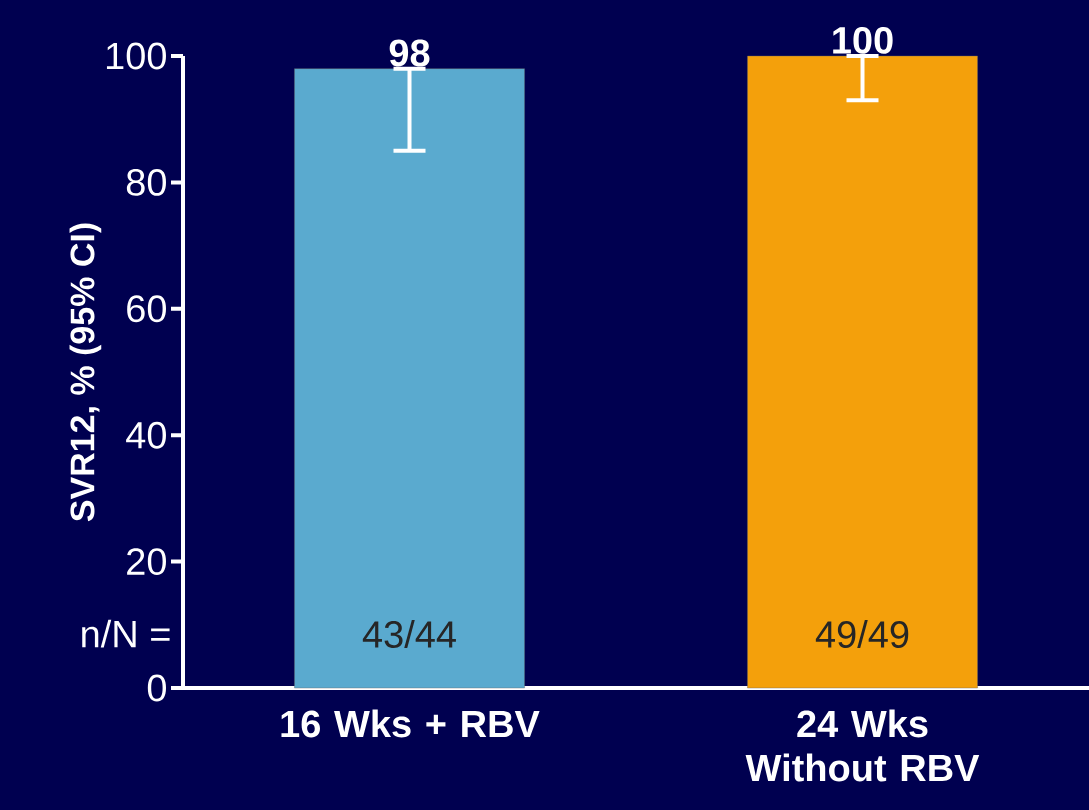 The height and width of the screenshot is (810, 1089). What do you see at coordinates (126, 633) in the screenshot?
I see `text: n/N =` at bounding box center [126, 633].